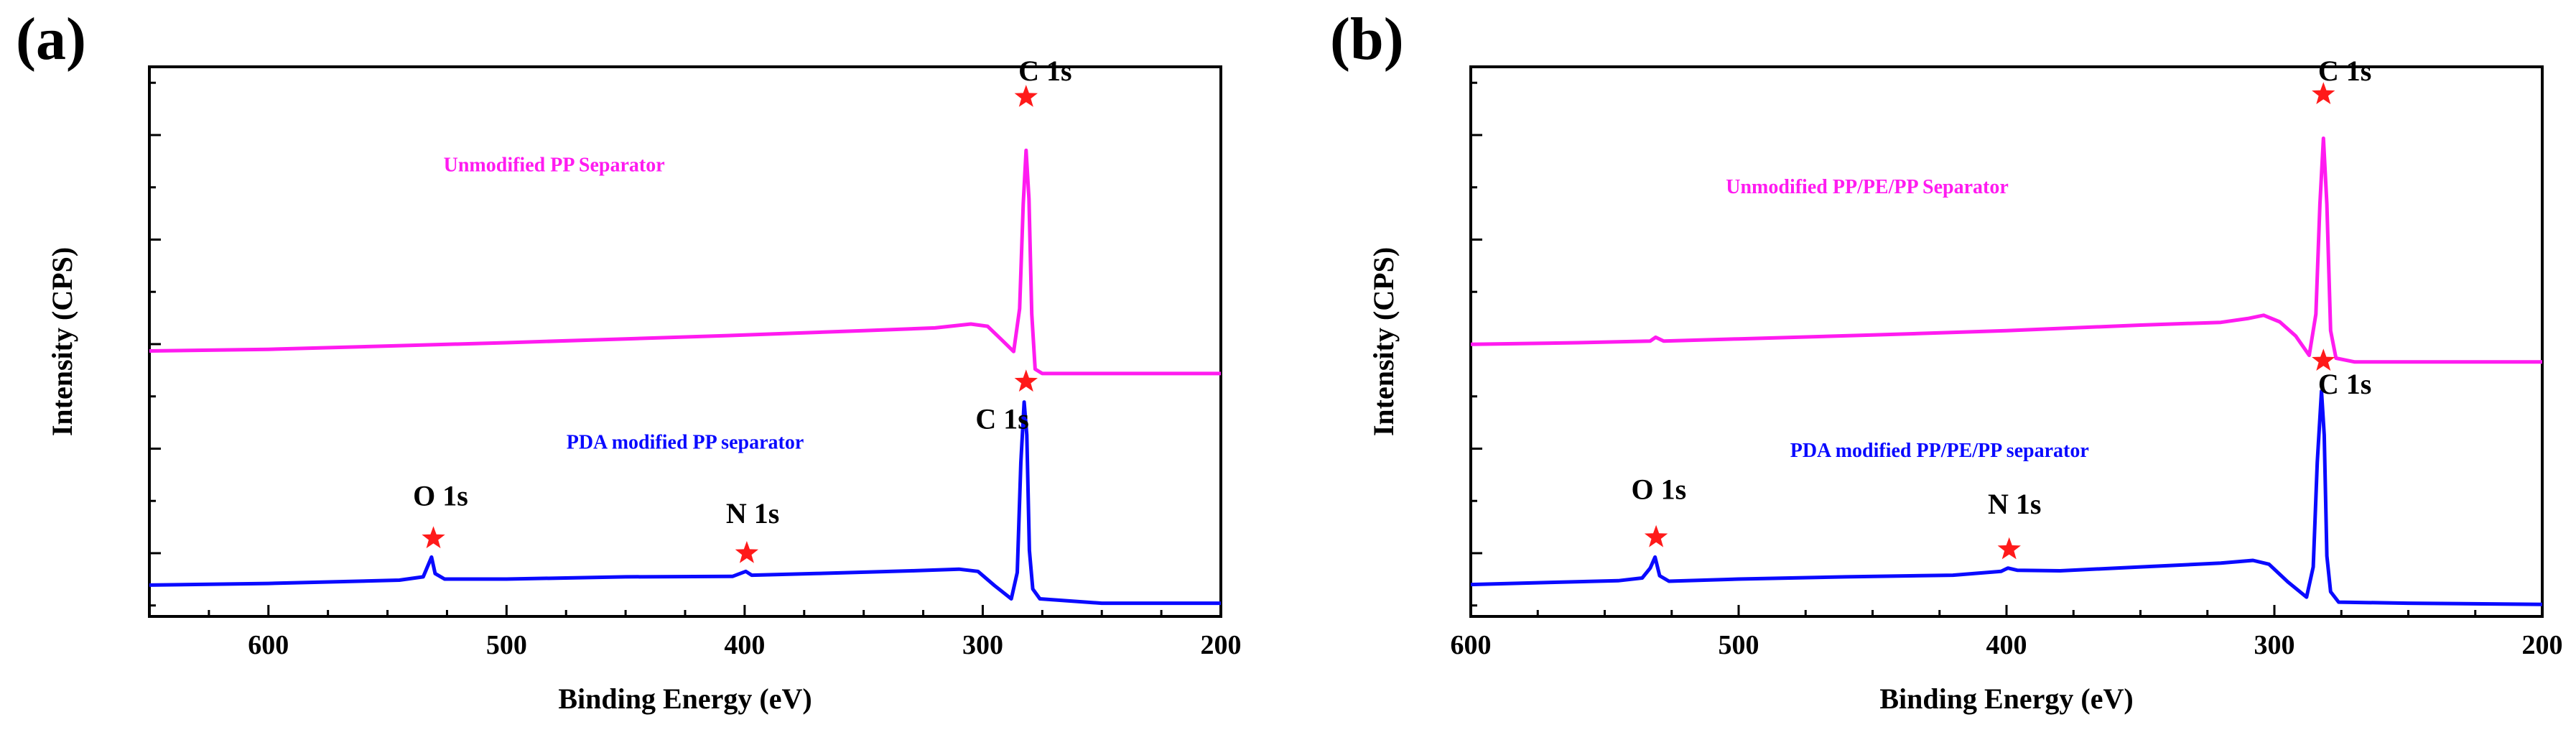 The height and width of the screenshot is (740, 2576). What do you see at coordinates (685, 443) in the screenshot?
I see `series-label: PDA modified PP separator` at bounding box center [685, 443].